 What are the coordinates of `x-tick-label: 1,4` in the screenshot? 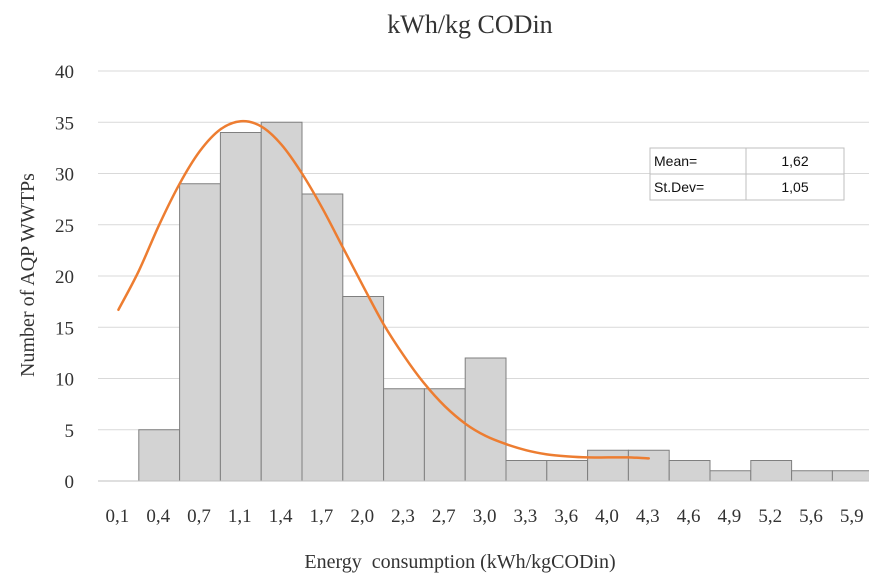 It's located at (281, 516).